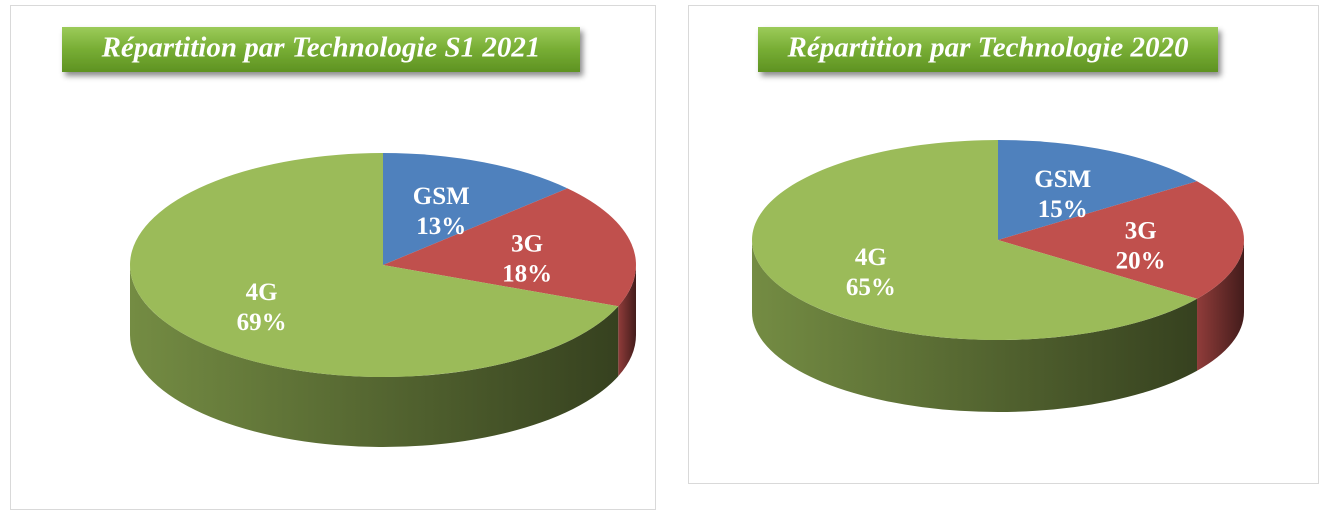  I want to click on slice-value-label: 65%, so click(871, 287).